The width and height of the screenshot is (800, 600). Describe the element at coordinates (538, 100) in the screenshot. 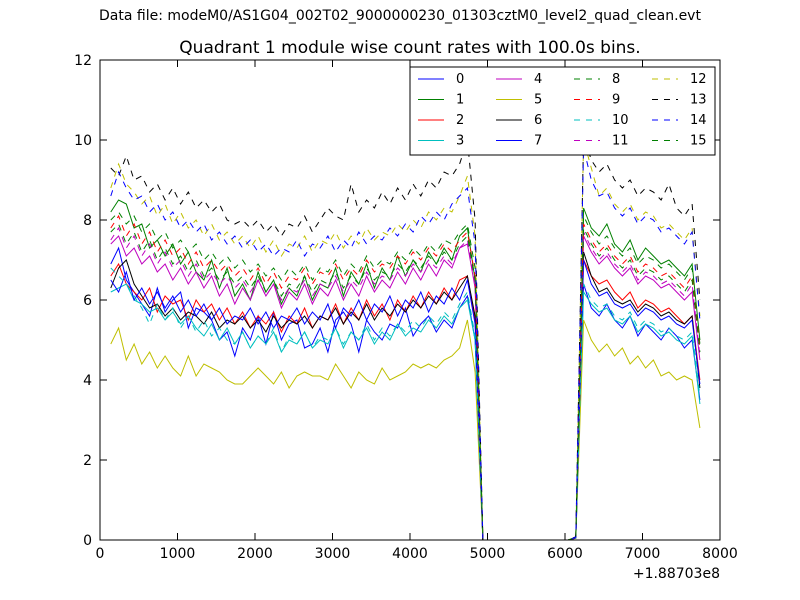

I see `legend-label-5: 5` at that location.